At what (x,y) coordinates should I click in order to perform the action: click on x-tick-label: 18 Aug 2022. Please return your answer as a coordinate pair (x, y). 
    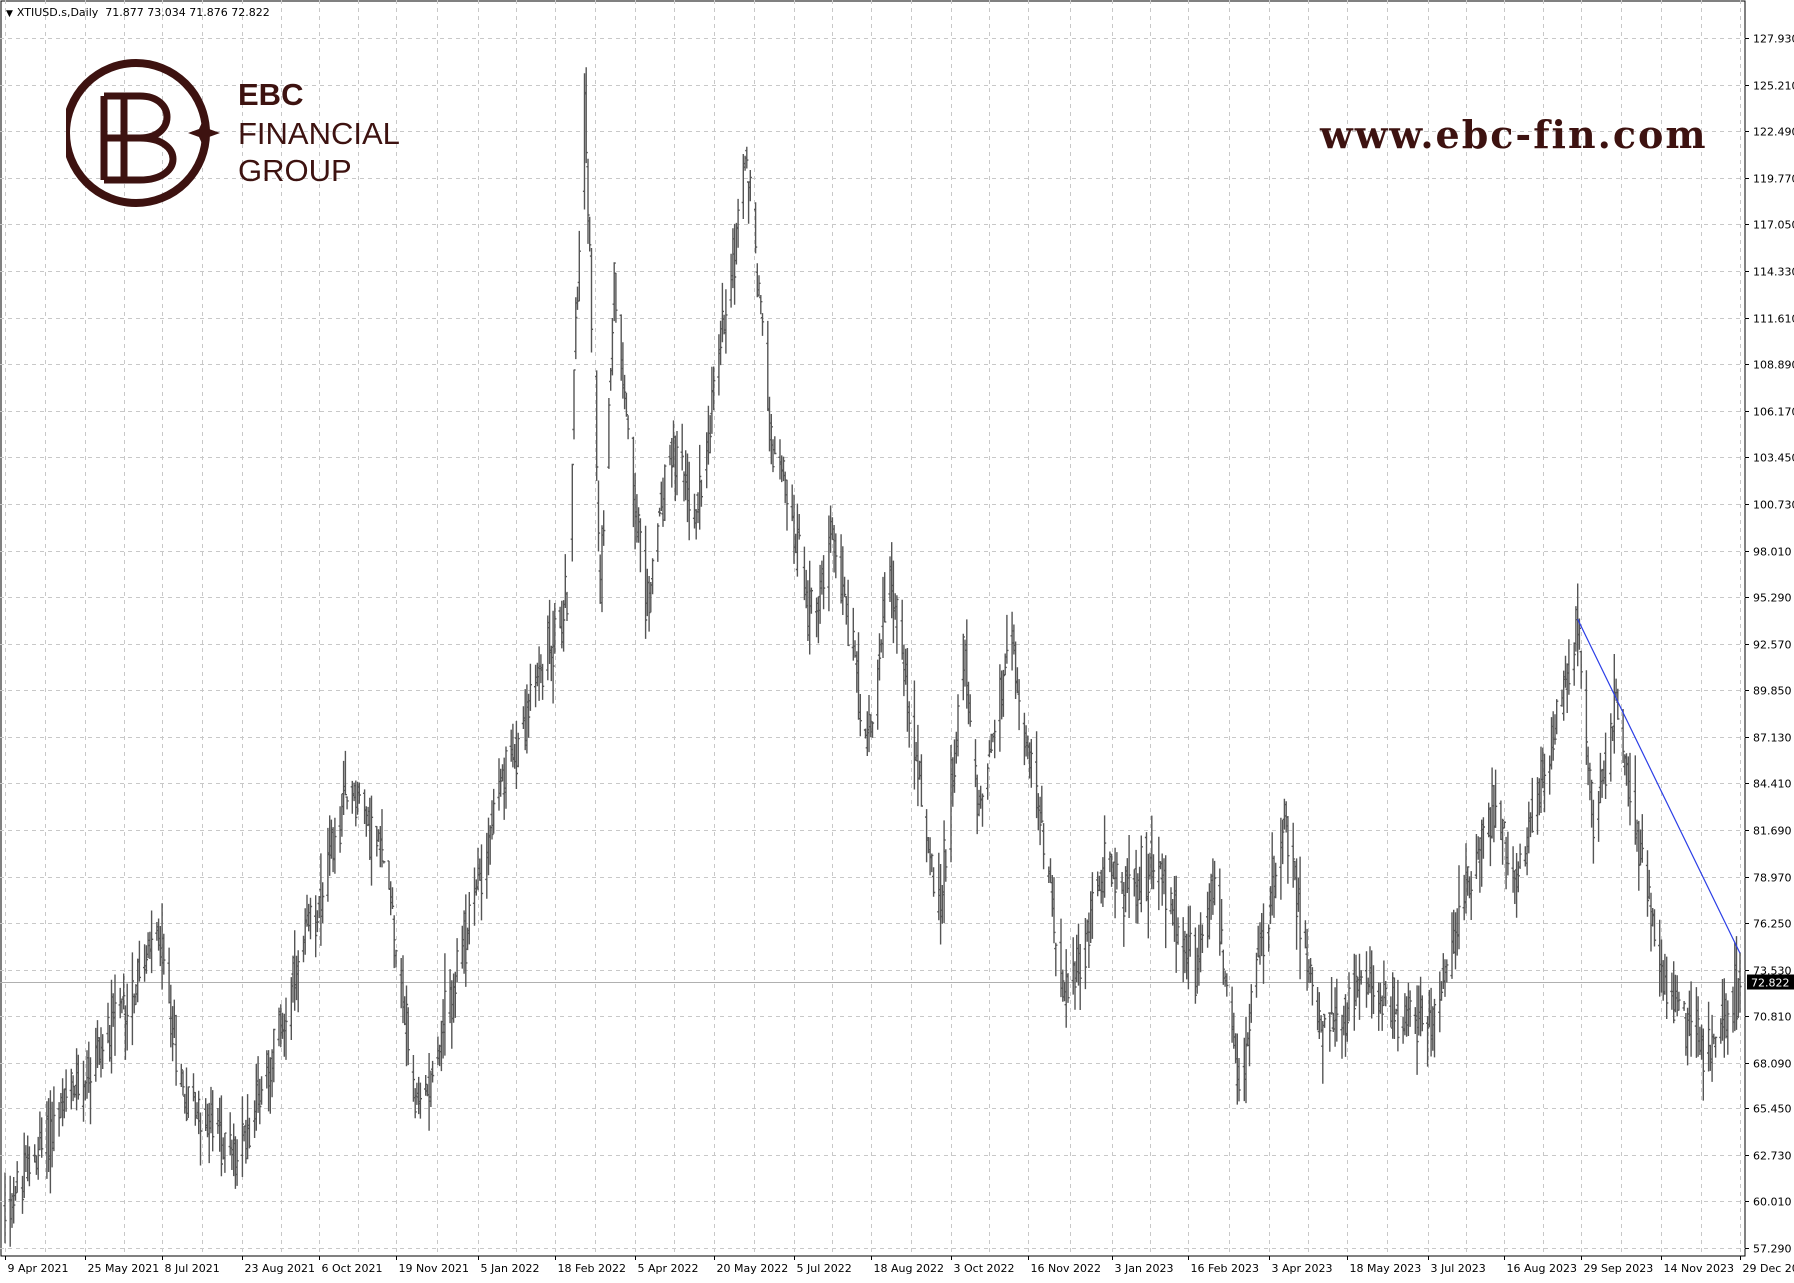
    Looking at the image, I should click on (909, 1268).